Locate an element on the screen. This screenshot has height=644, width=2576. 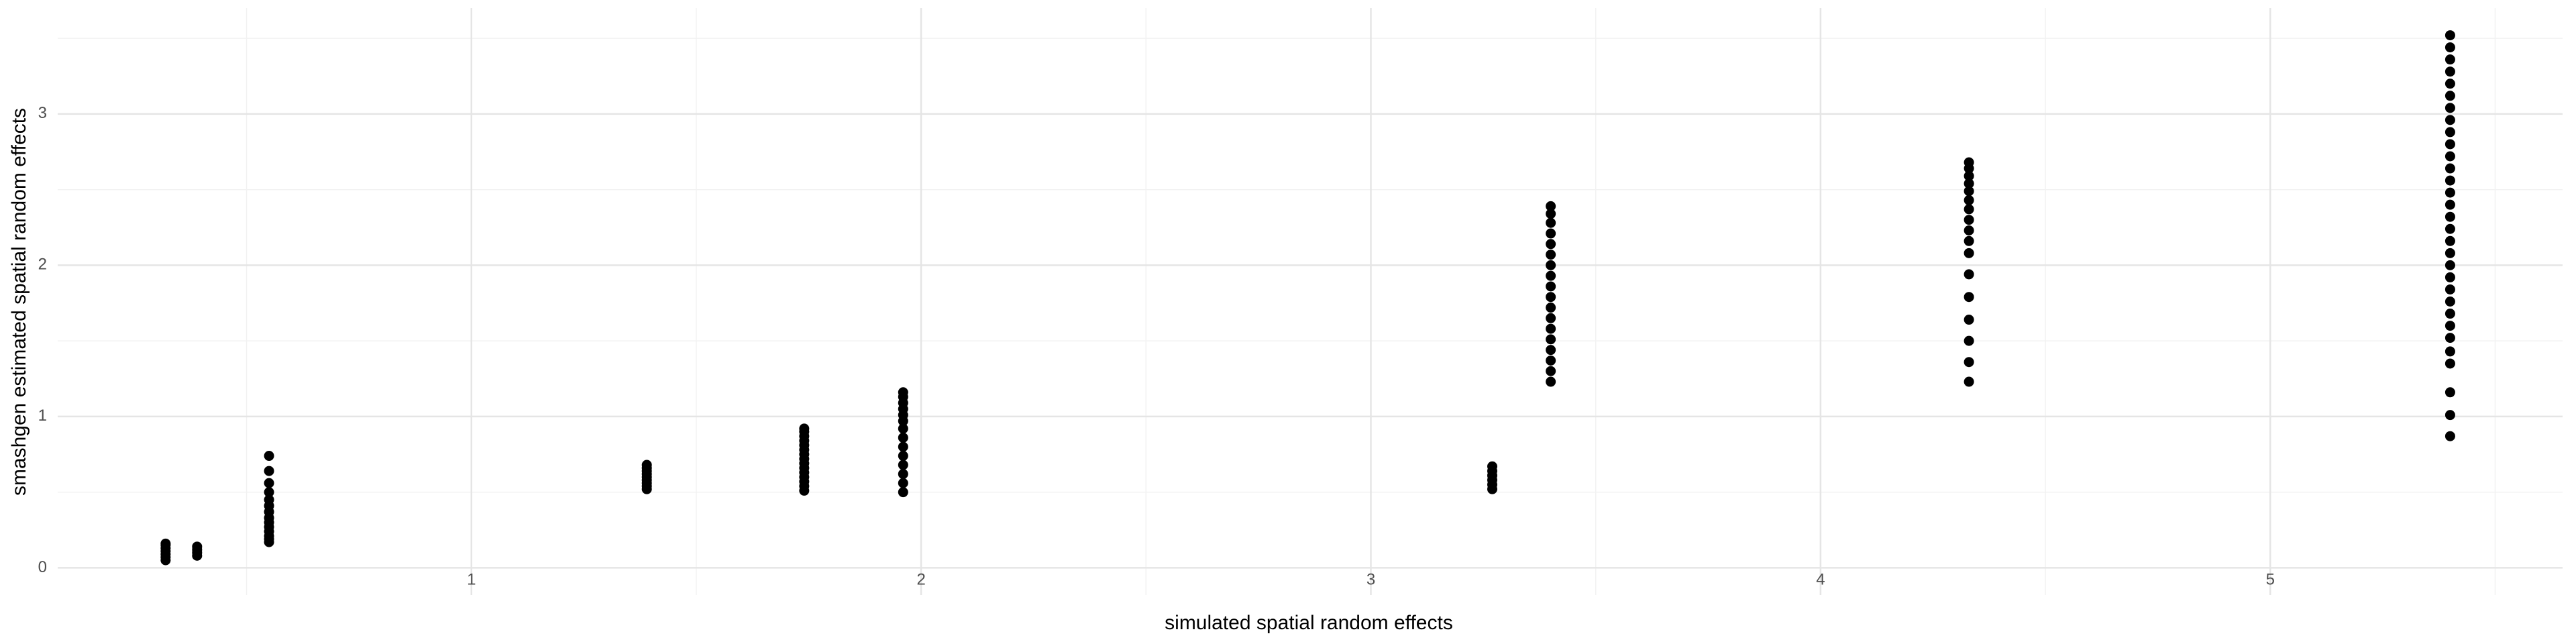
y-tick-label: 1 is located at coordinates (42, 416).